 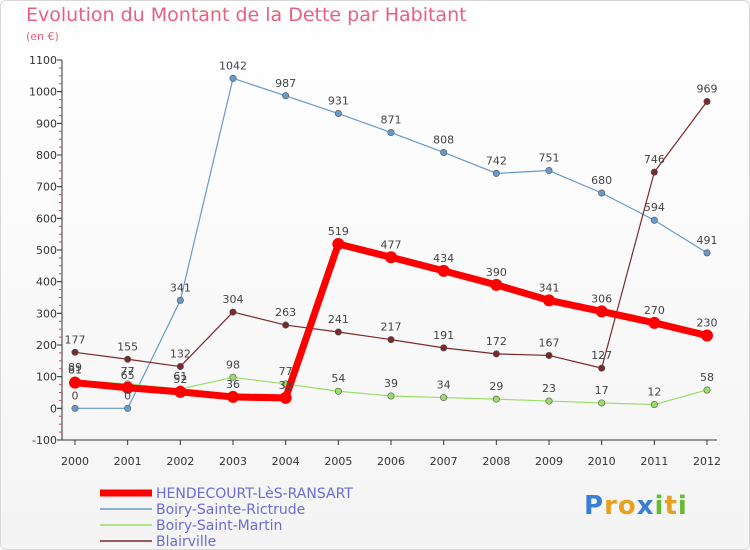 What do you see at coordinates (233, 364) in the screenshot?
I see `data-label: 98` at bounding box center [233, 364].